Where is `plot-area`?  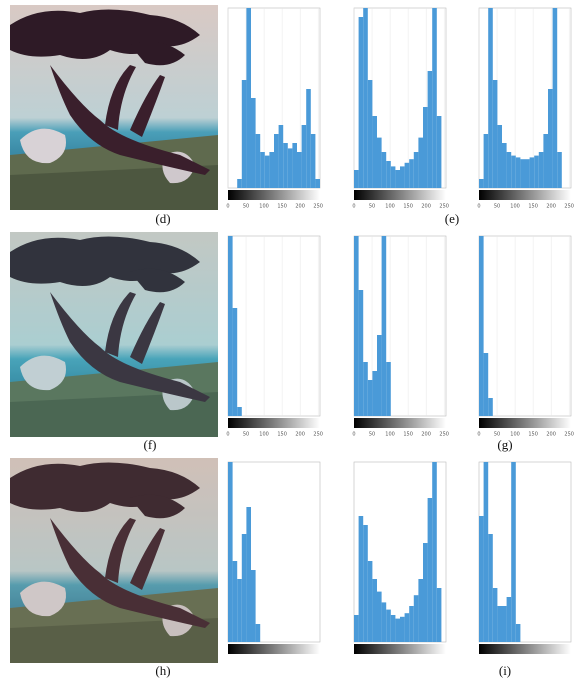
plot-area is located at coordinates (525, 326).